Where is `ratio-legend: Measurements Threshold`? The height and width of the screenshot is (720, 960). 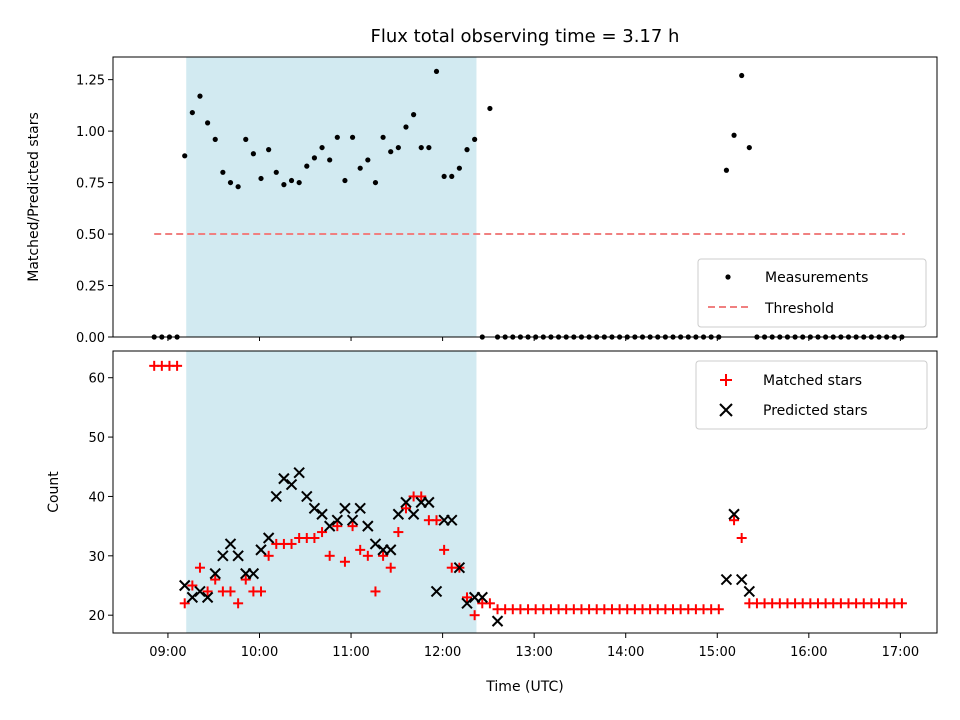 ratio-legend: Measurements Threshold is located at coordinates (812, 293).